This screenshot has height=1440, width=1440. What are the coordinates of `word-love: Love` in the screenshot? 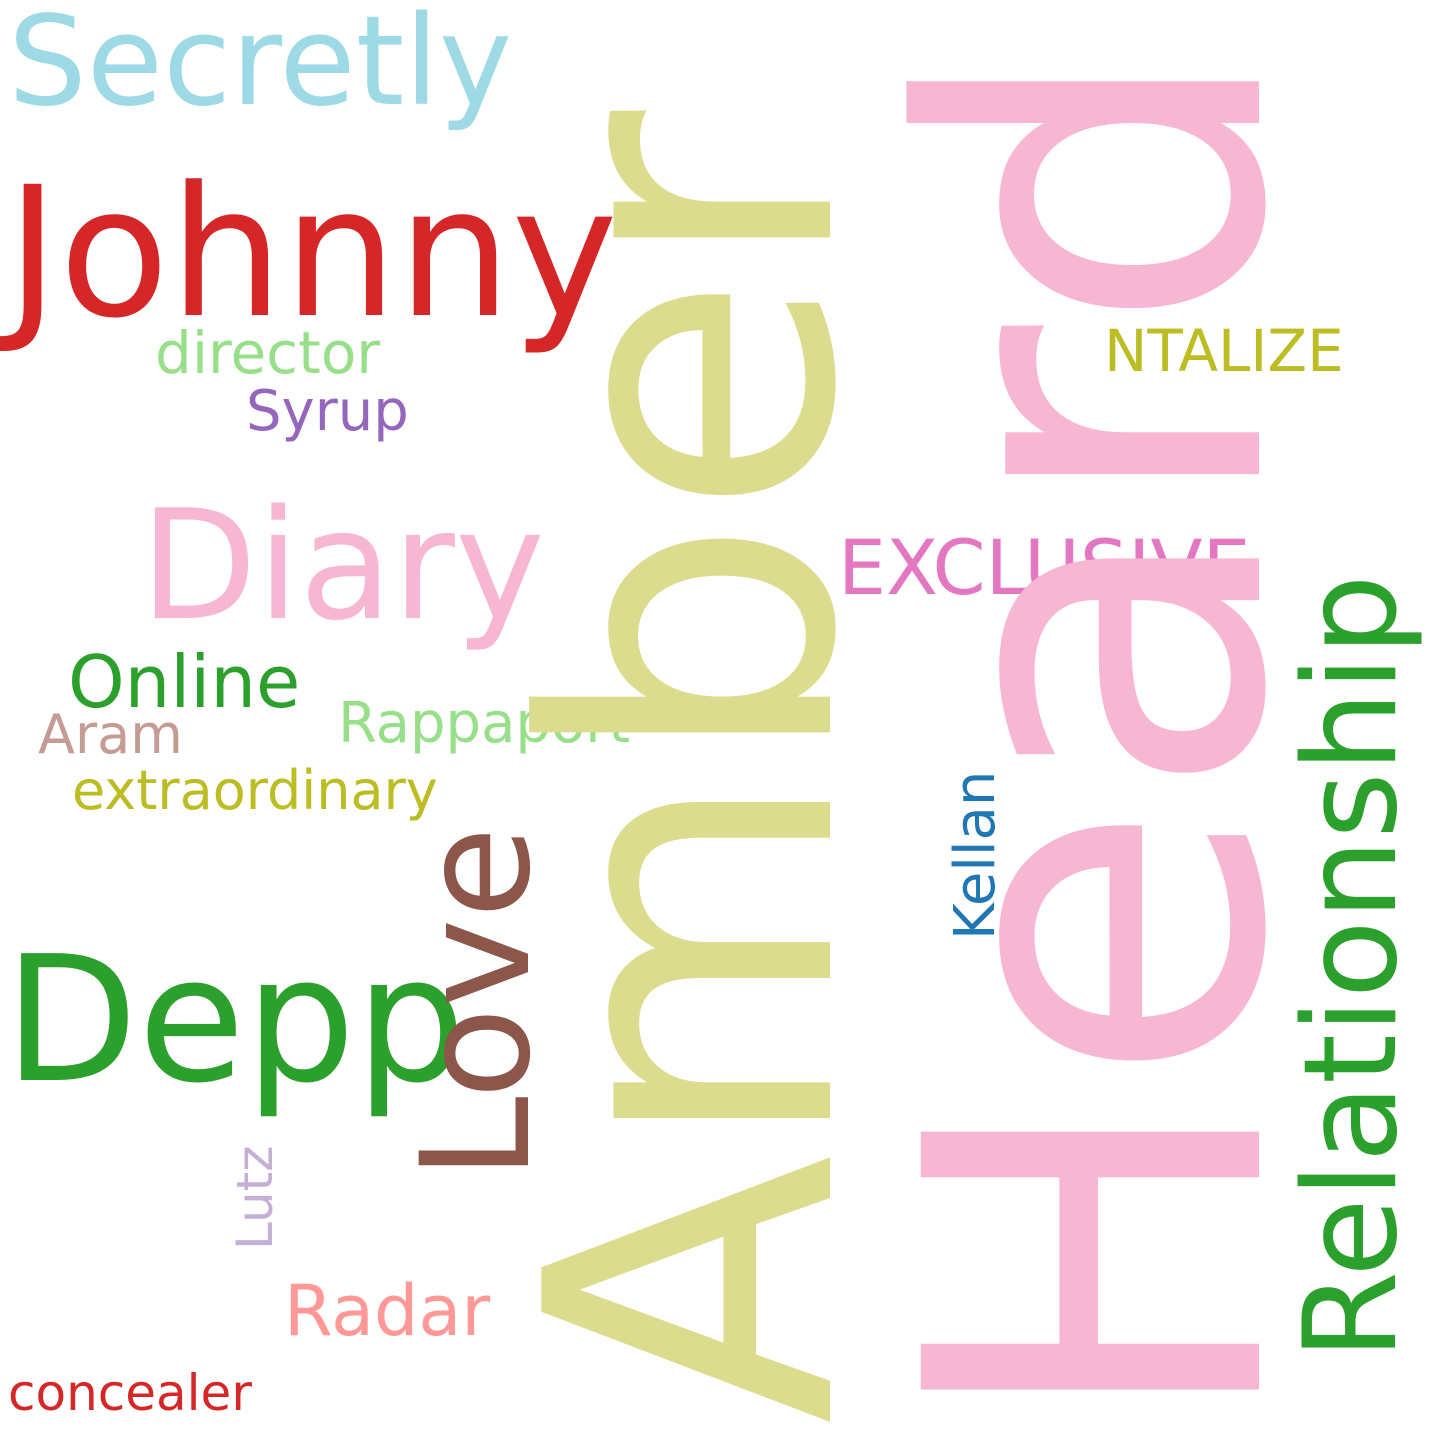 It's located at (477, 1003).